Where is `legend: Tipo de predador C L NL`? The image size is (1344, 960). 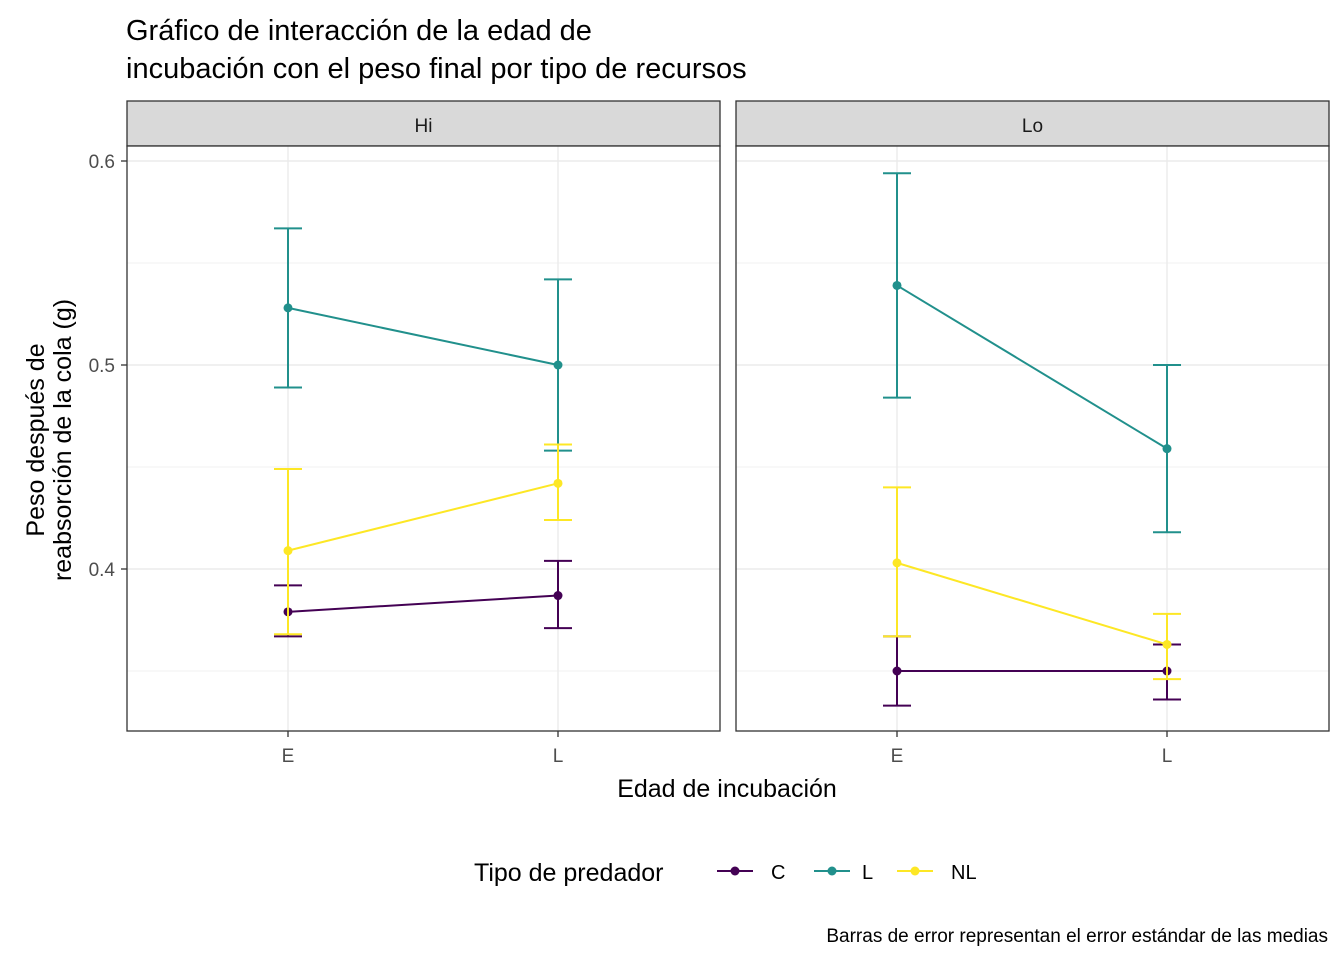 legend: Tipo de predador C L NL is located at coordinates (725, 873).